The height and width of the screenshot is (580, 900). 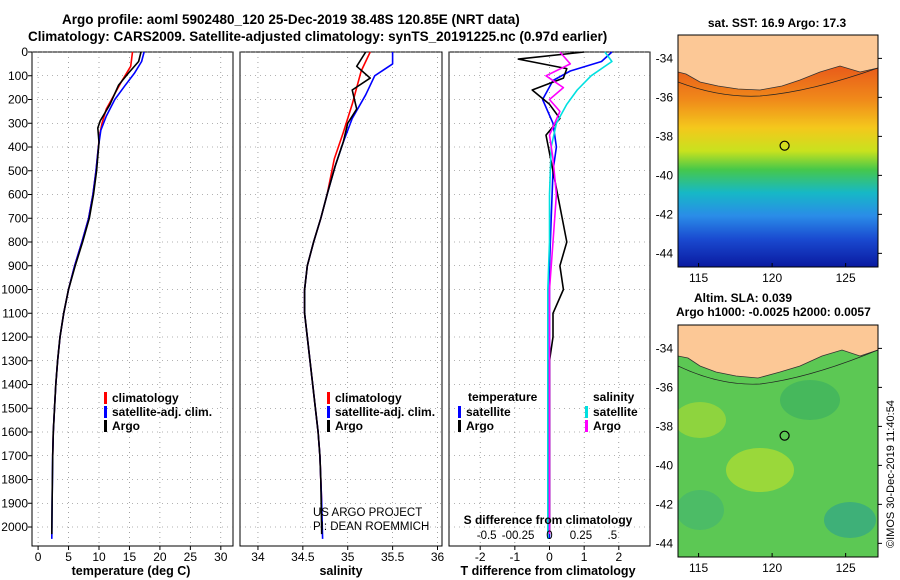 What do you see at coordinates (14, 432) in the screenshot?
I see `y-tick-label: 1600` at bounding box center [14, 432].